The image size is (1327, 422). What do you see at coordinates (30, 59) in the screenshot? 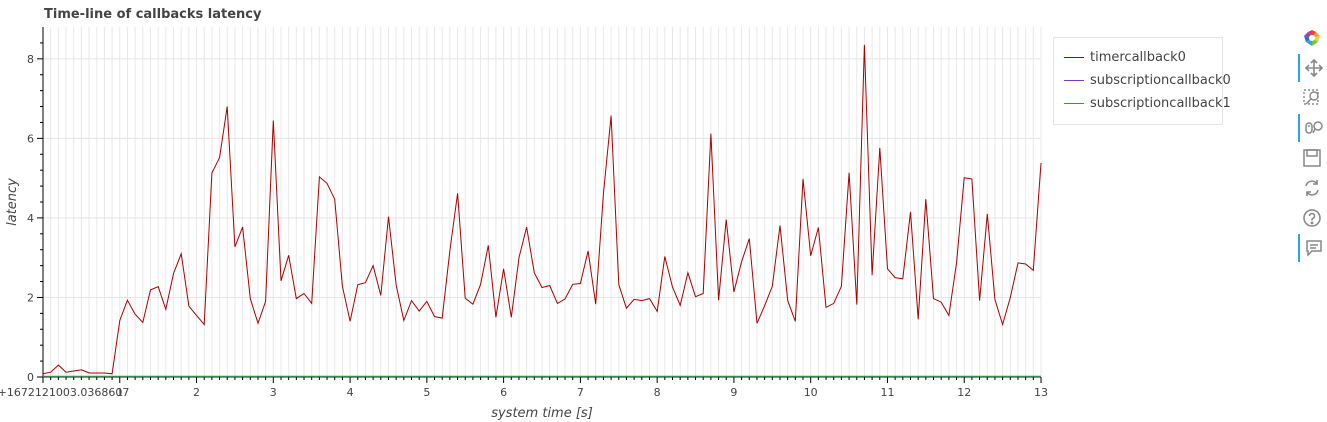
I see `y-tick-label: 8` at bounding box center [30, 59].